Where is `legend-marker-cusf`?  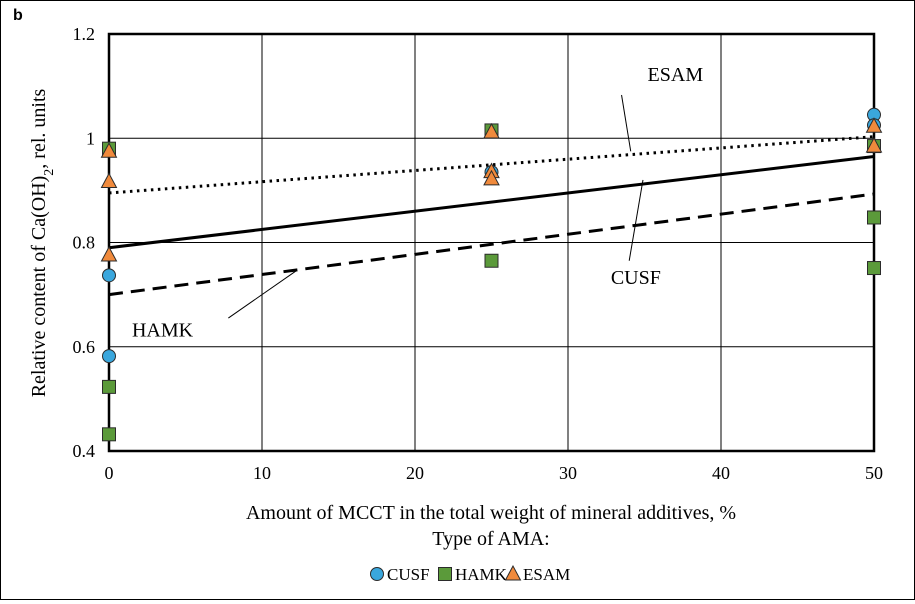
legend-marker-cusf is located at coordinates (377, 574).